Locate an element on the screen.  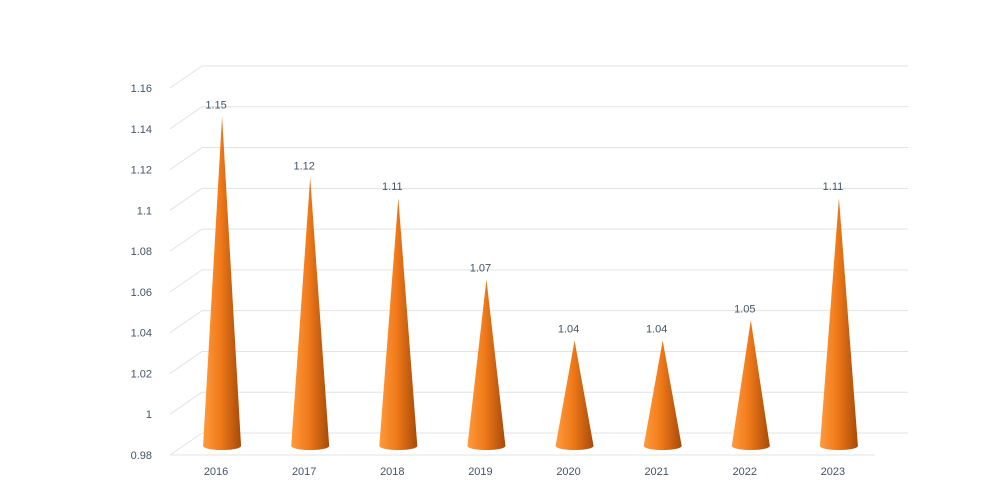
data-label: 1.15 is located at coordinates (215, 105).